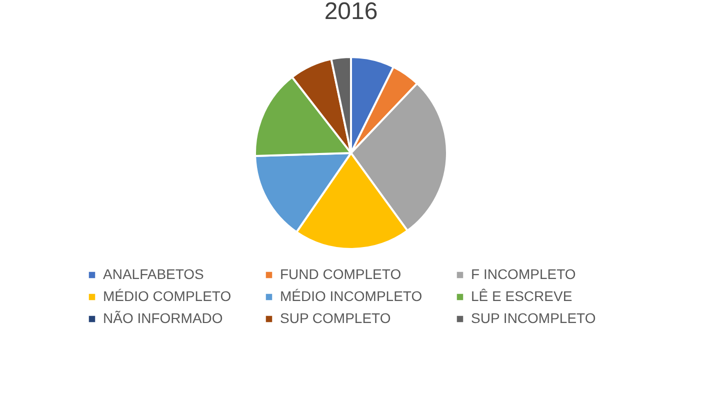  What do you see at coordinates (335, 318) in the screenshot?
I see `legend-label: SUP COMPLETO` at bounding box center [335, 318].